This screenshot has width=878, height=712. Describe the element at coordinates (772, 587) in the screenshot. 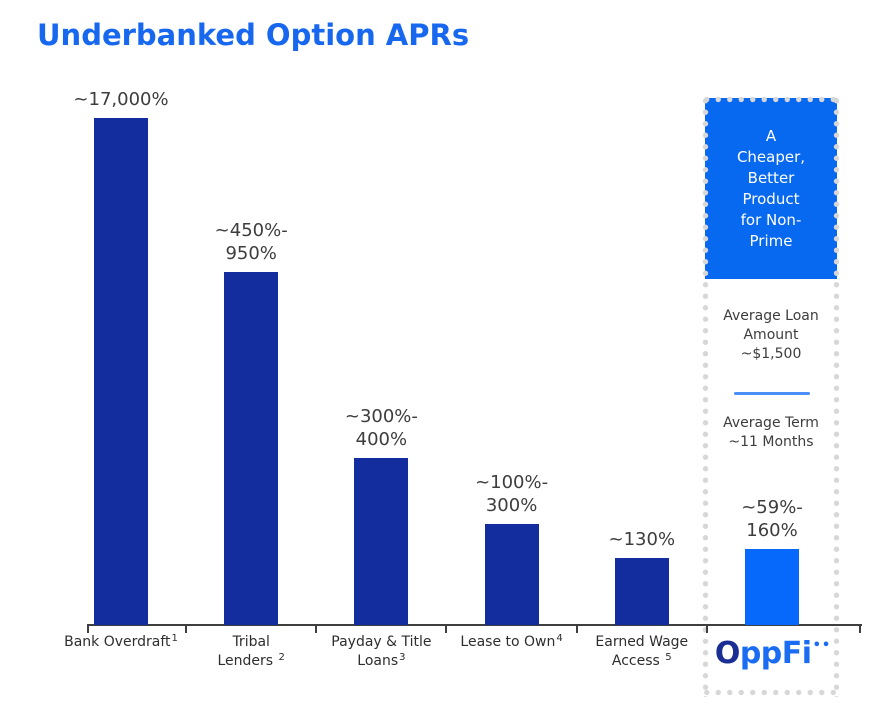

I see `oppfi-bar` at that location.